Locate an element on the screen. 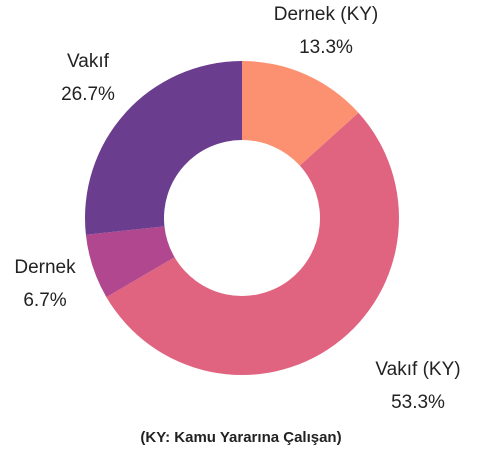 Image resolution: width=483 pixels, height=452 pixels. slice-value-label: 6.7% is located at coordinates (44, 300).